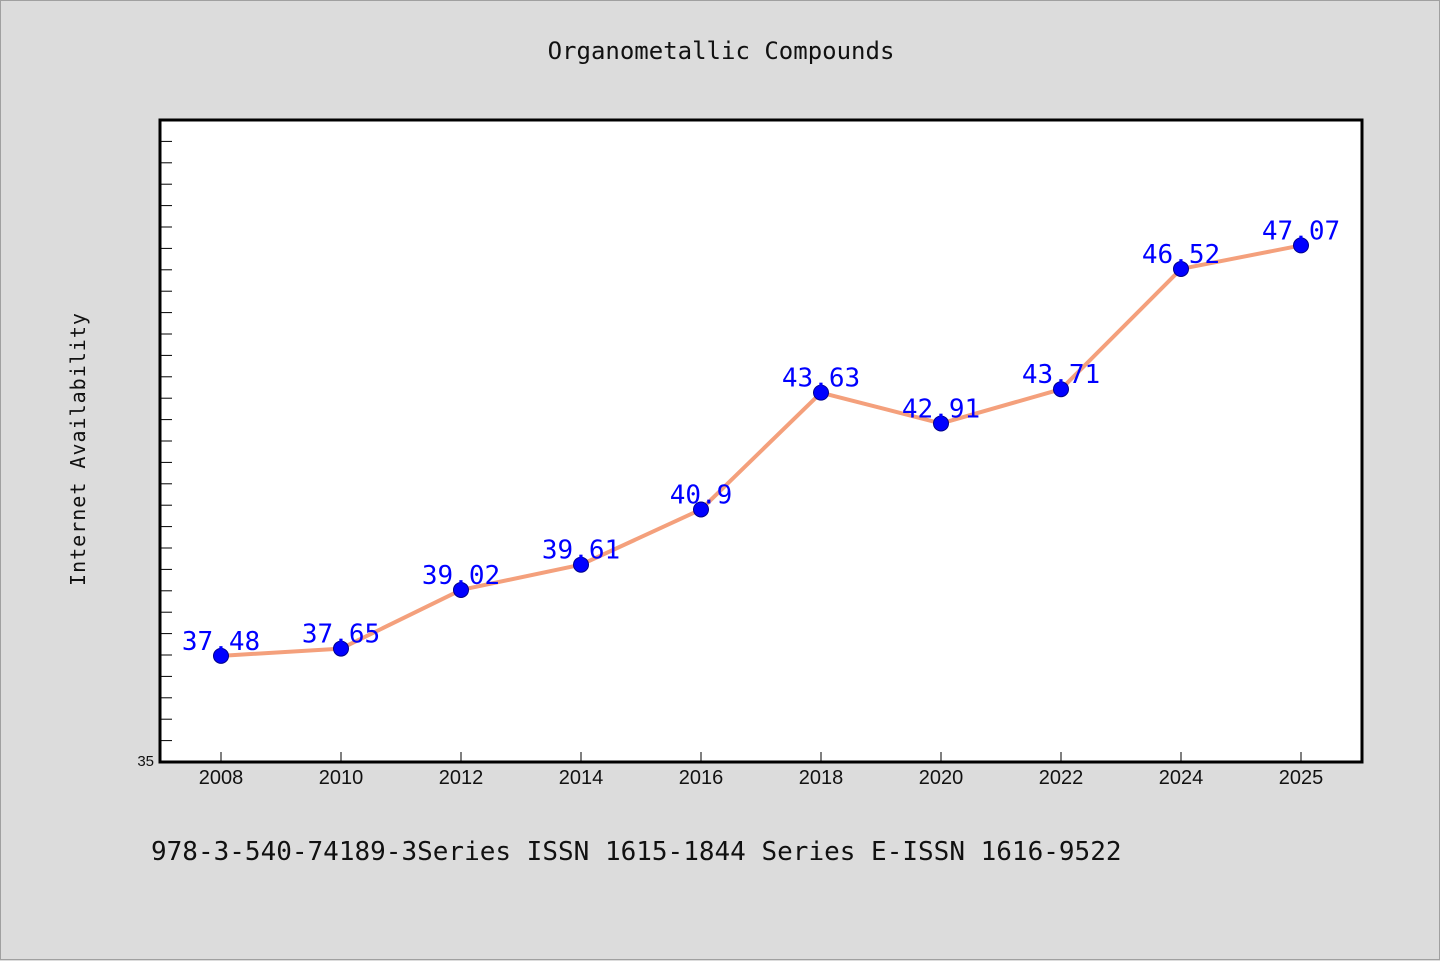  I want to click on data-label: 42.91, so click(941, 409).